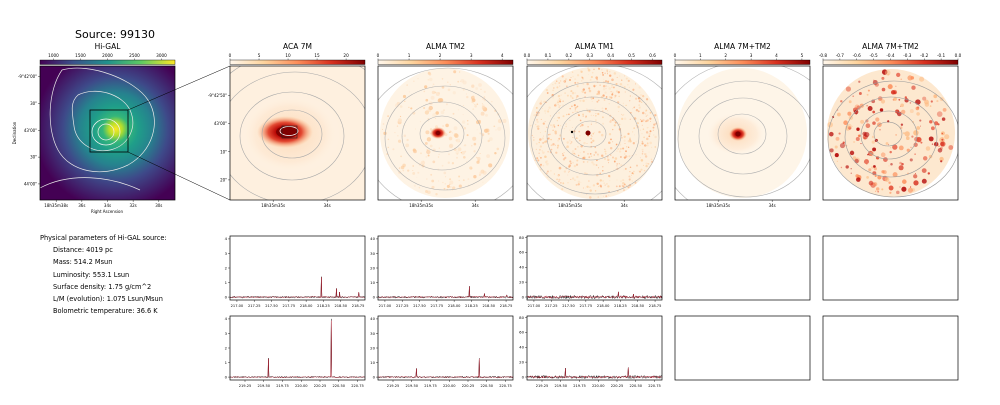  Describe the element at coordinates (890, 55) in the screenshot. I see `colorbar-tick-label: -0.4` at that location.